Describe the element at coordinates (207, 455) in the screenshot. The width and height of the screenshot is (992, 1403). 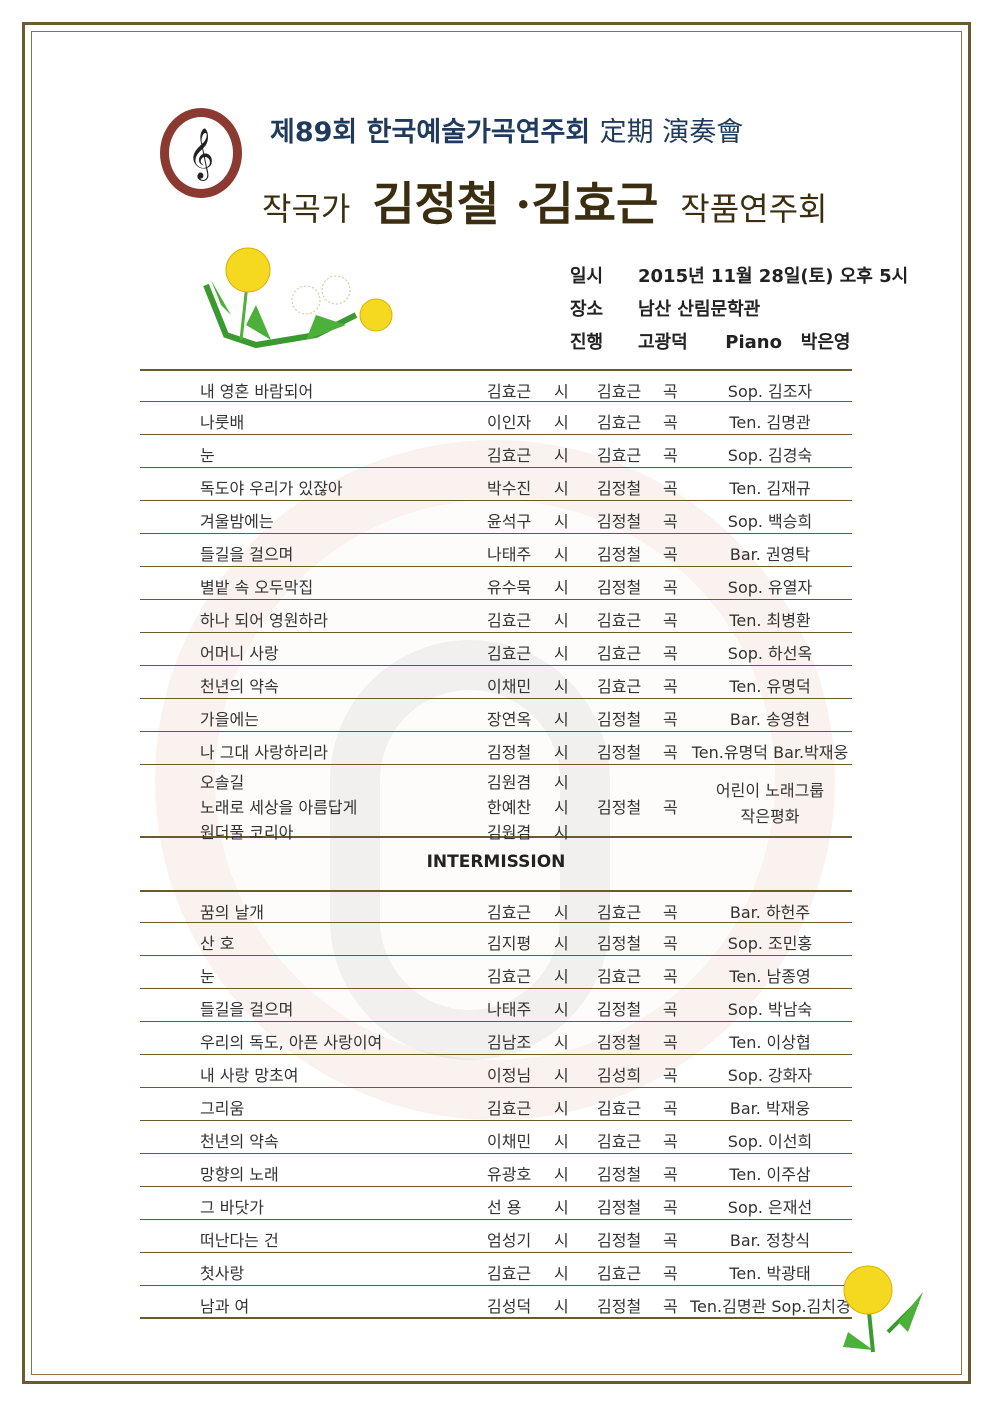
I see `song-title: 눈` at that location.